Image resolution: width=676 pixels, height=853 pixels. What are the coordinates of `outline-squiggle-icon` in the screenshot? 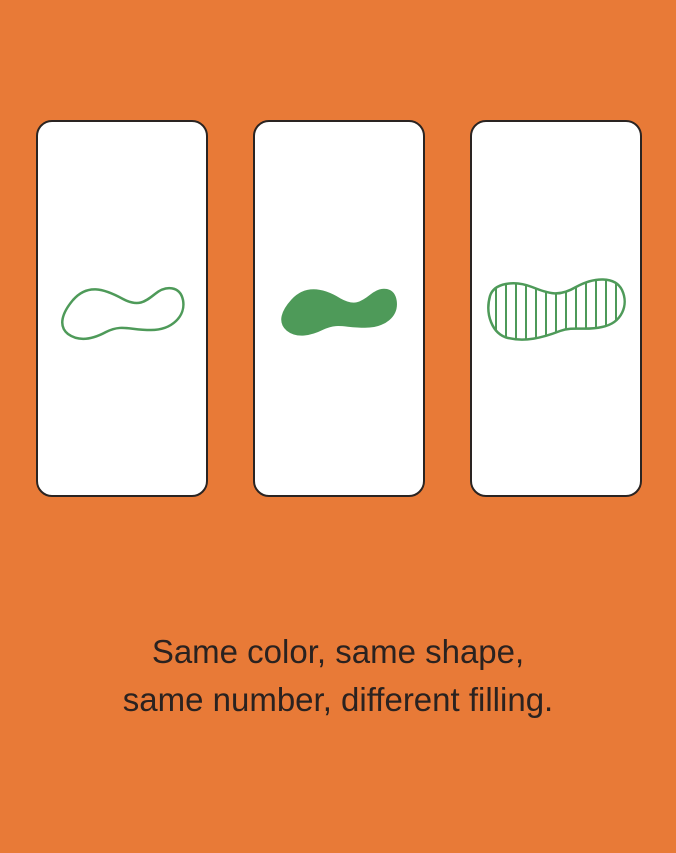 It's located at (123, 313).